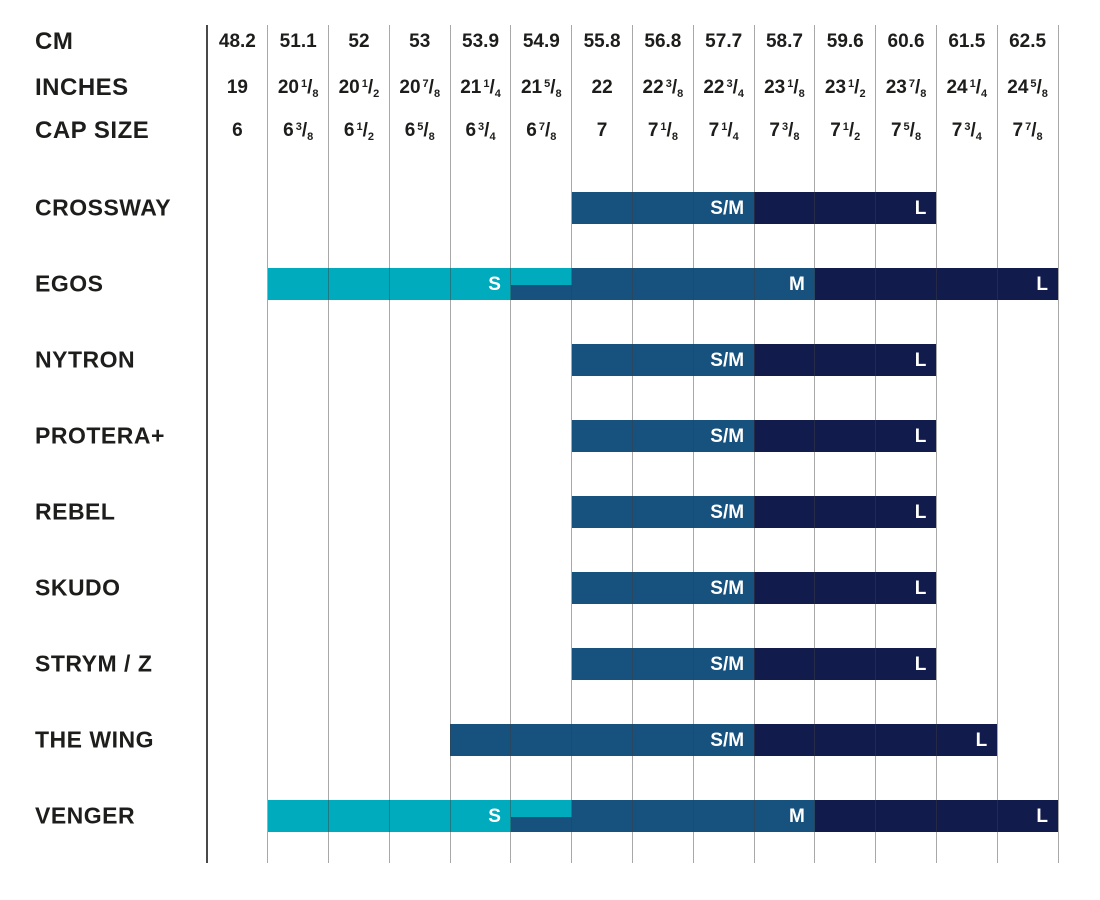 The width and height of the screenshot is (1100, 900). What do you see at coordinates (784, 41) in the screenshot?
I see `size-value: 58.7` at bounding box center [784, 41].